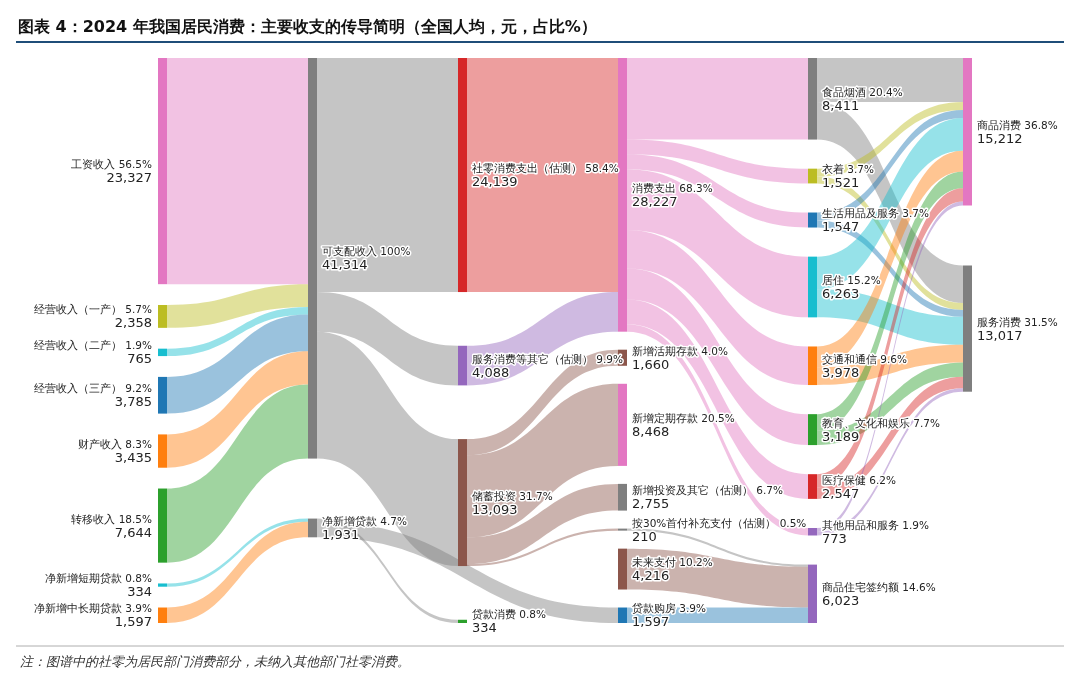 The image size is (1080, 687). Describe the element at coordinates (862, 91) in the screenshot. I see `category-label: 食品烟酒 20.4%` at that location.